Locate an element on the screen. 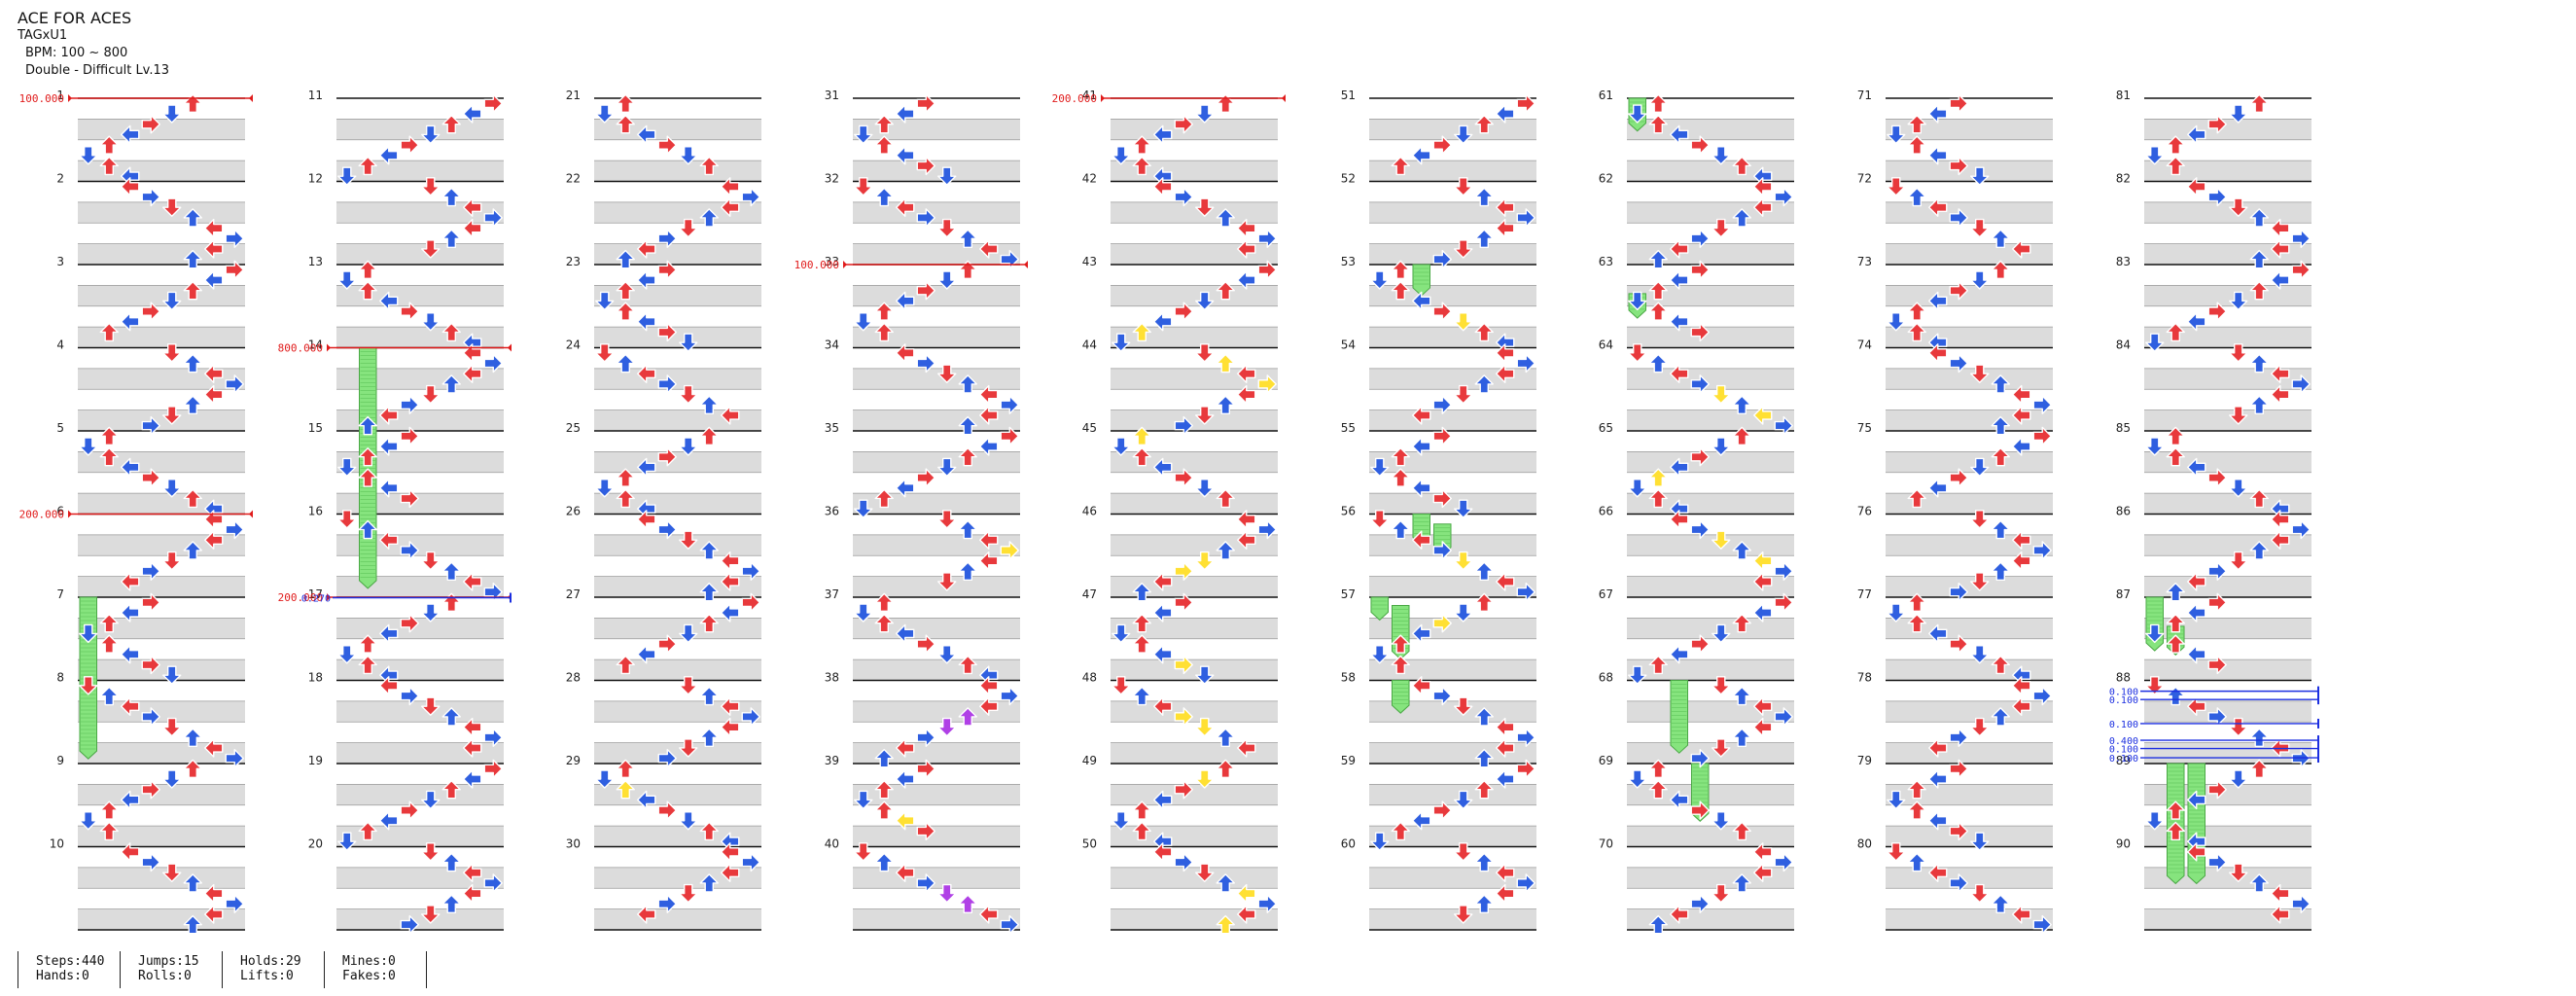  measure-number: 75 is located at coordinates (1864, 428).